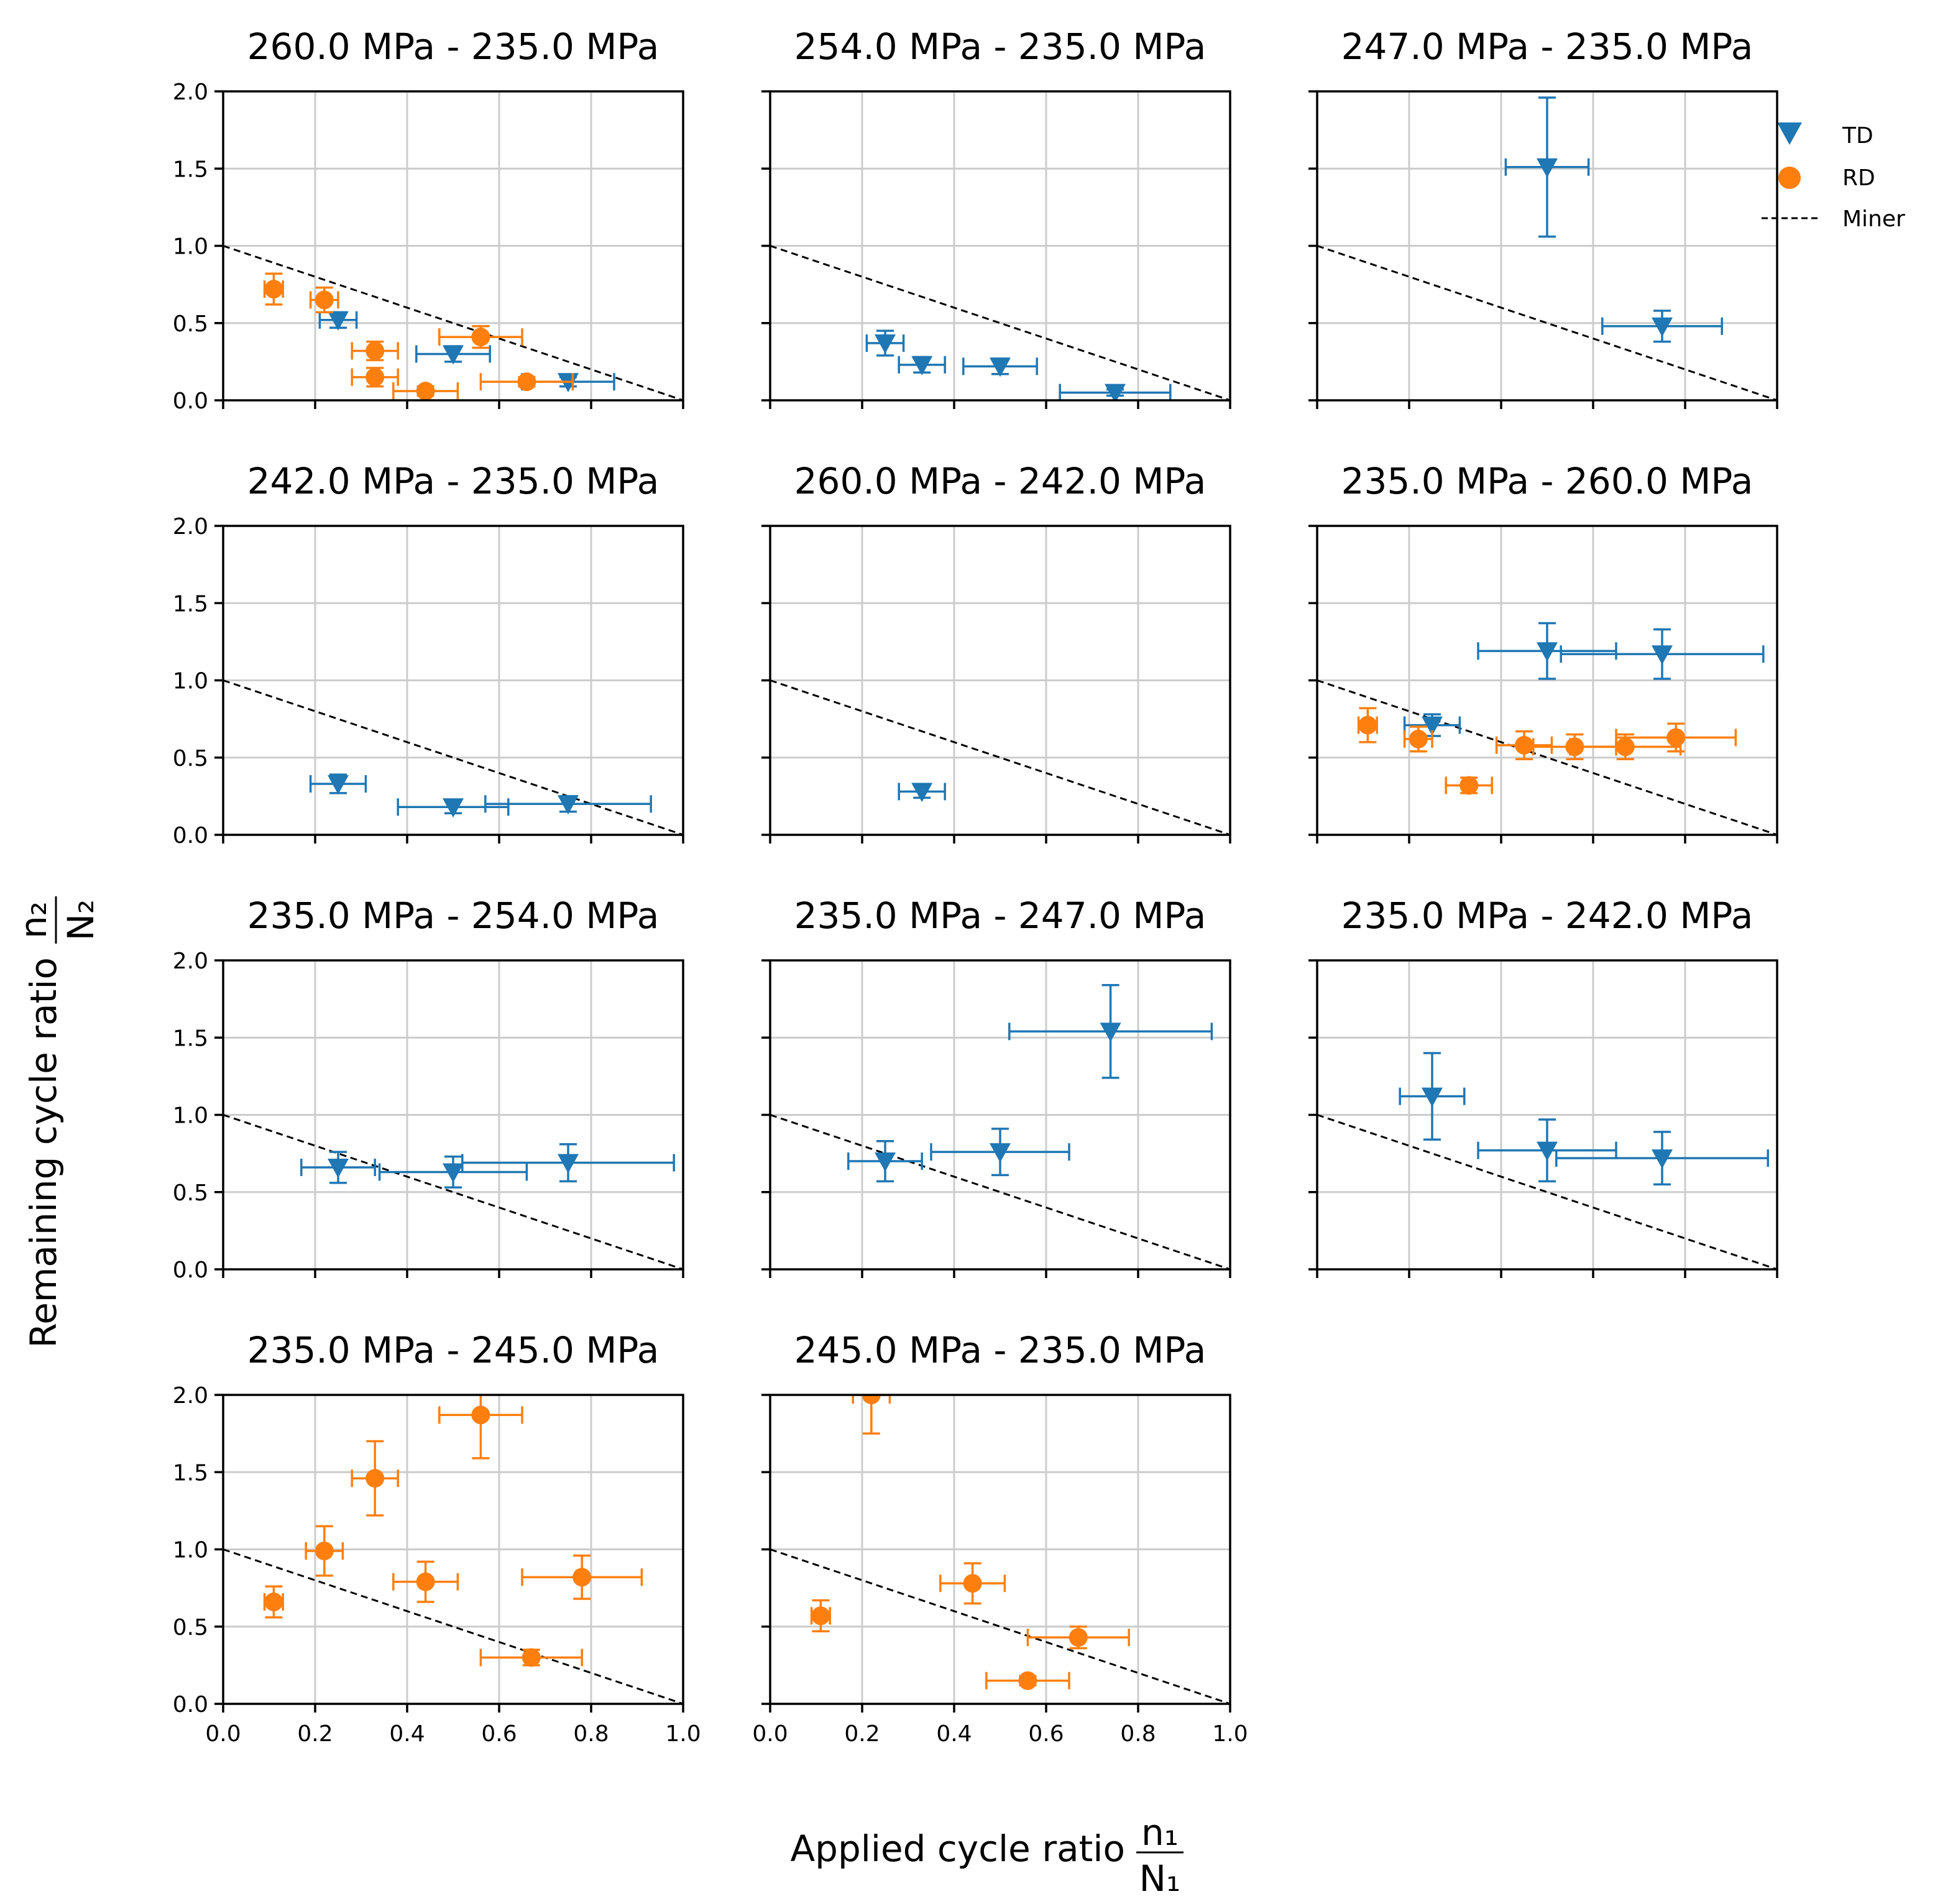 This screenshot has width=1958, height=1904. What do you see at coordinates (1873, 219) in the screenshot?
I see `legend-label-miner: Miner` at bounding box center [1873, 219].